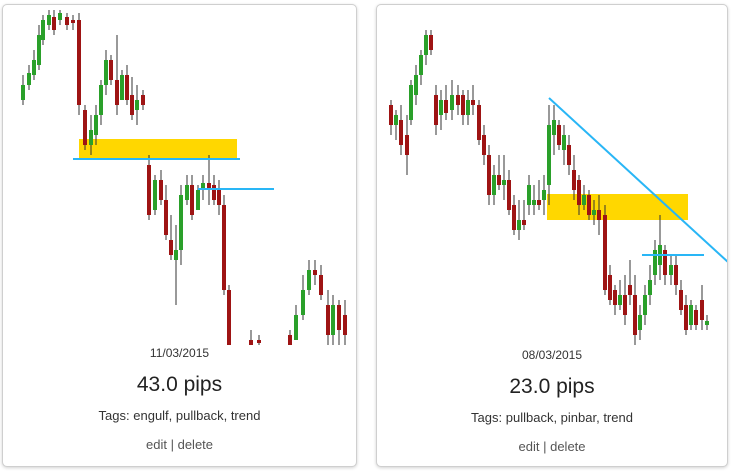 This screenshot has width=733, height=472. What do you see at coordinates (197, 415) in the screenshot?
I see `tags-list: engulf, pullback, trend` at bounding box center [197, 415].